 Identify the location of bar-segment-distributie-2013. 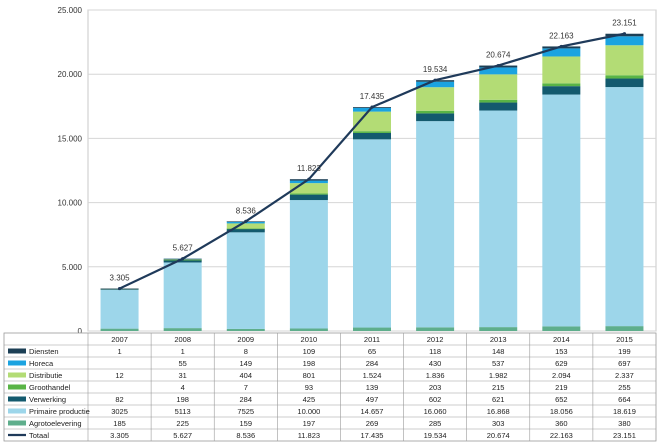
(498, 87).